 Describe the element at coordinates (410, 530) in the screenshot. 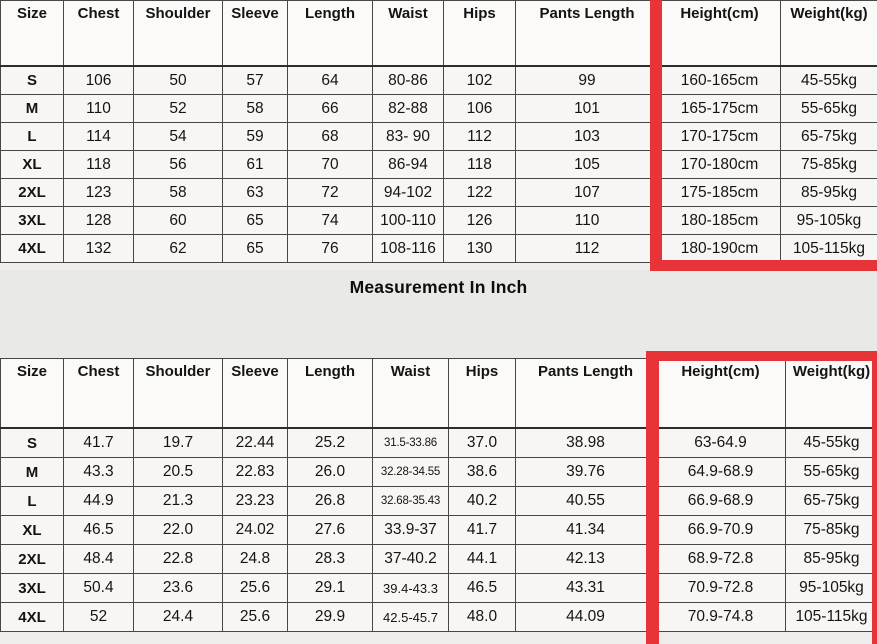

I see `table-cell: 33.9-37` at that location.